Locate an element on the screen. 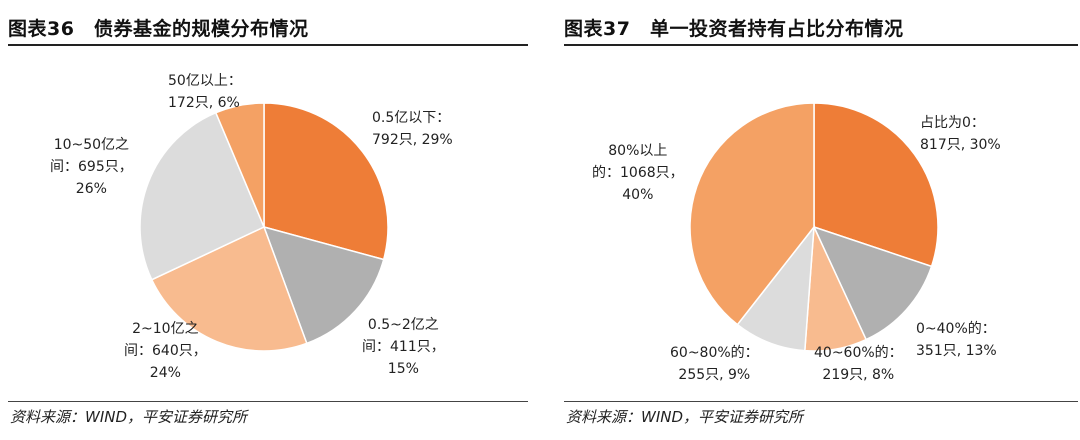  slice-label-3: 60~80%的： 255只, 9% is located at coordinates (714, 364).